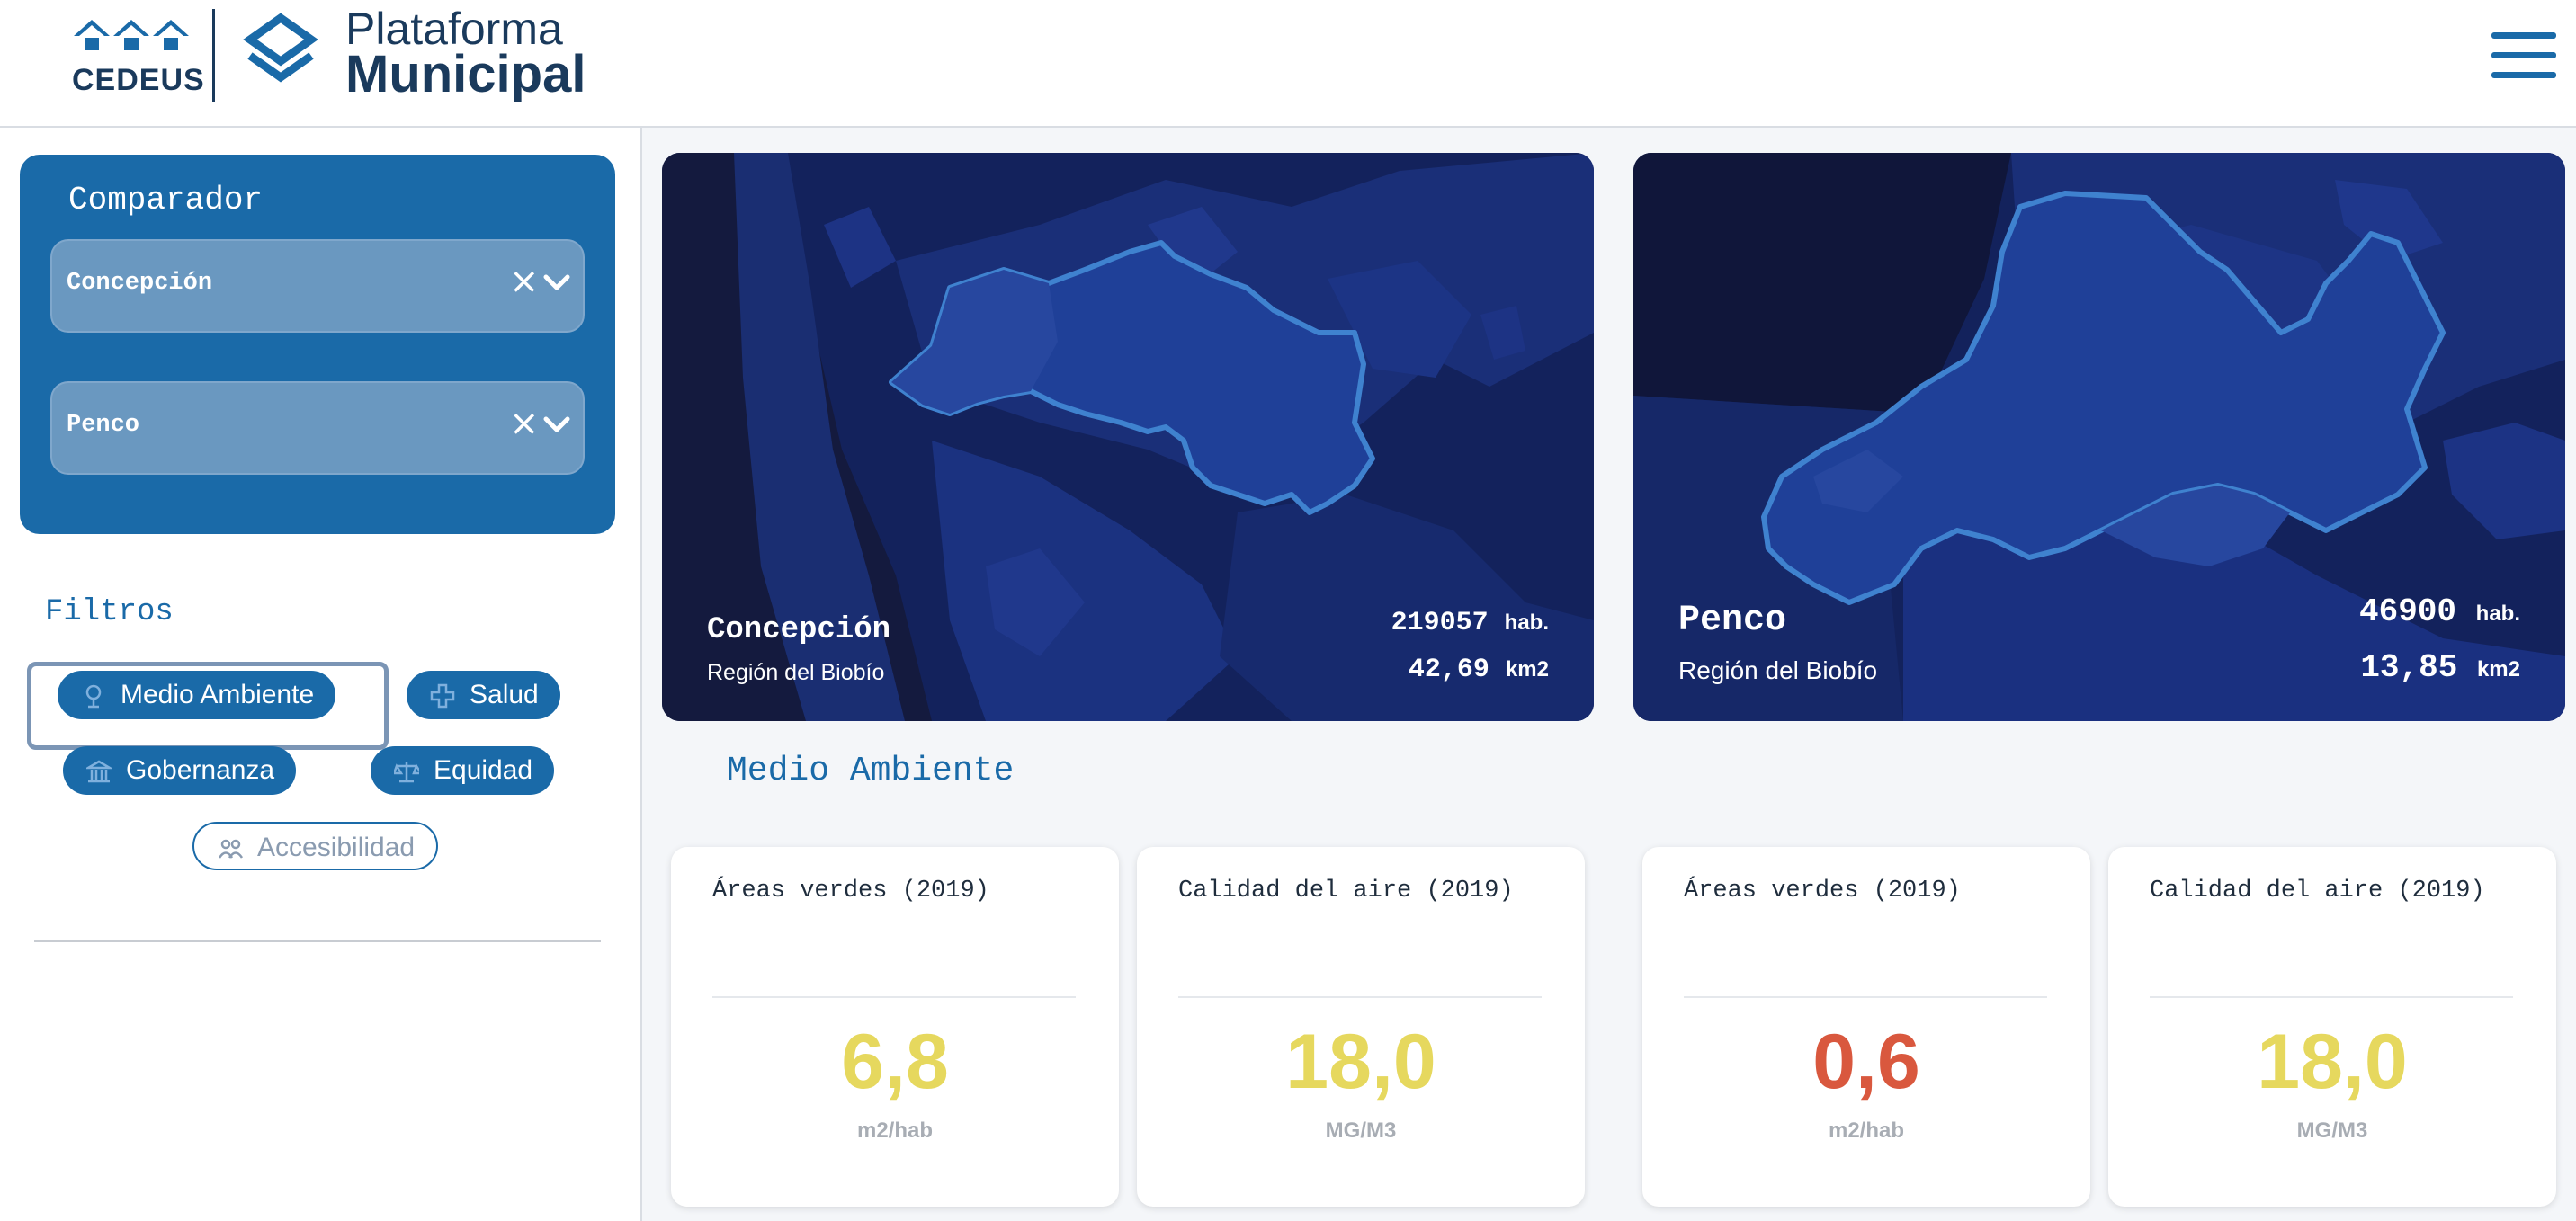 This screenshot has width=2576, height=1221. Describe the element at coordinates (317, 941) in the screenshot. I see `sidebar-divider` at that location.